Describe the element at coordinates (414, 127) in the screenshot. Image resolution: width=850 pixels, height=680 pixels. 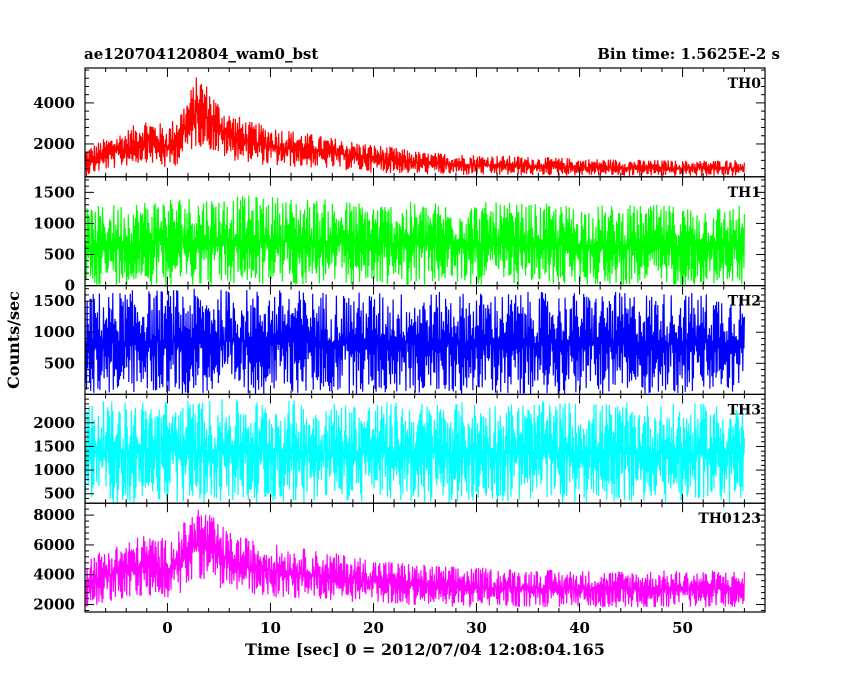
I see `series-line-th0` at that location.